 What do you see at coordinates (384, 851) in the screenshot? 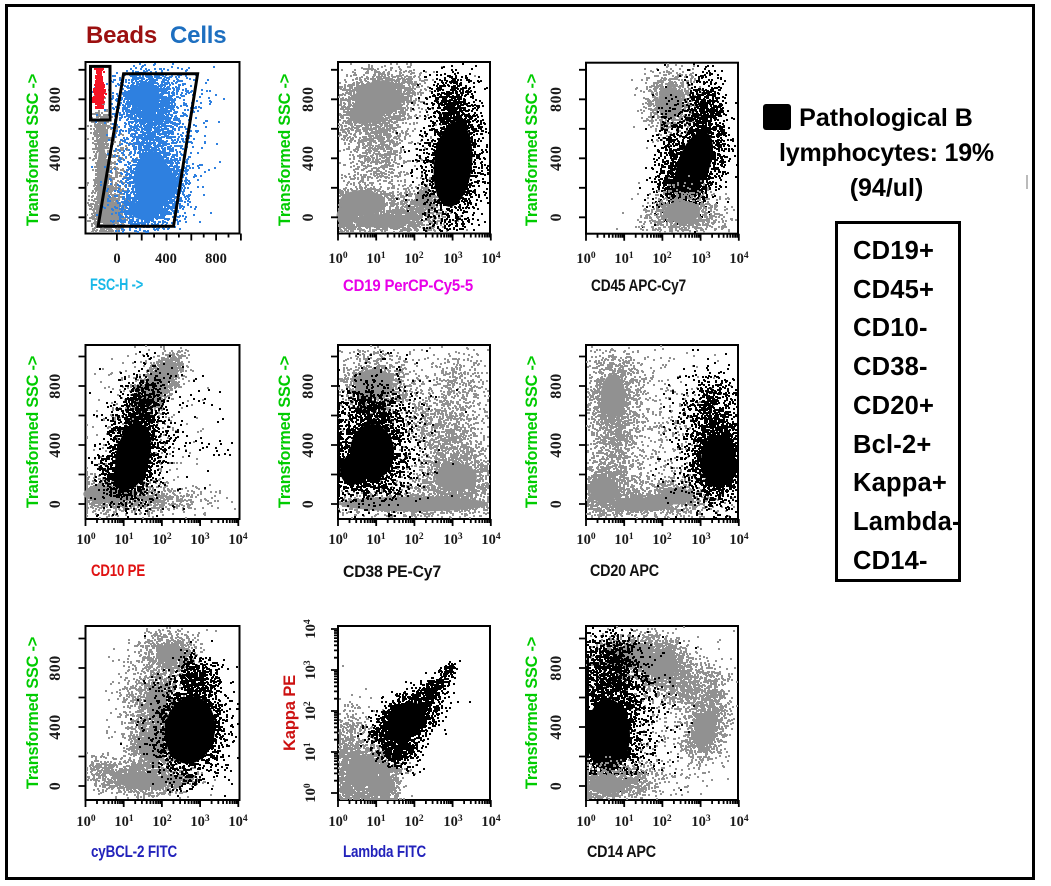
I see `svg-text: Lambda FITC` at bounding box center [384, 851].